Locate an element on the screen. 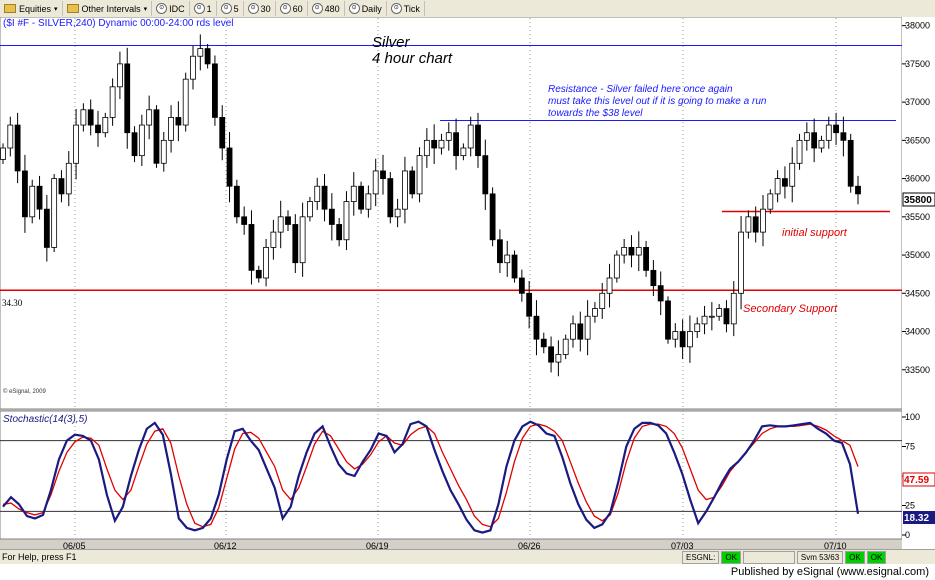 Image resolution: width=935 pixels, height=580 pixels. price-label-box is located at coordinates (918, 199).